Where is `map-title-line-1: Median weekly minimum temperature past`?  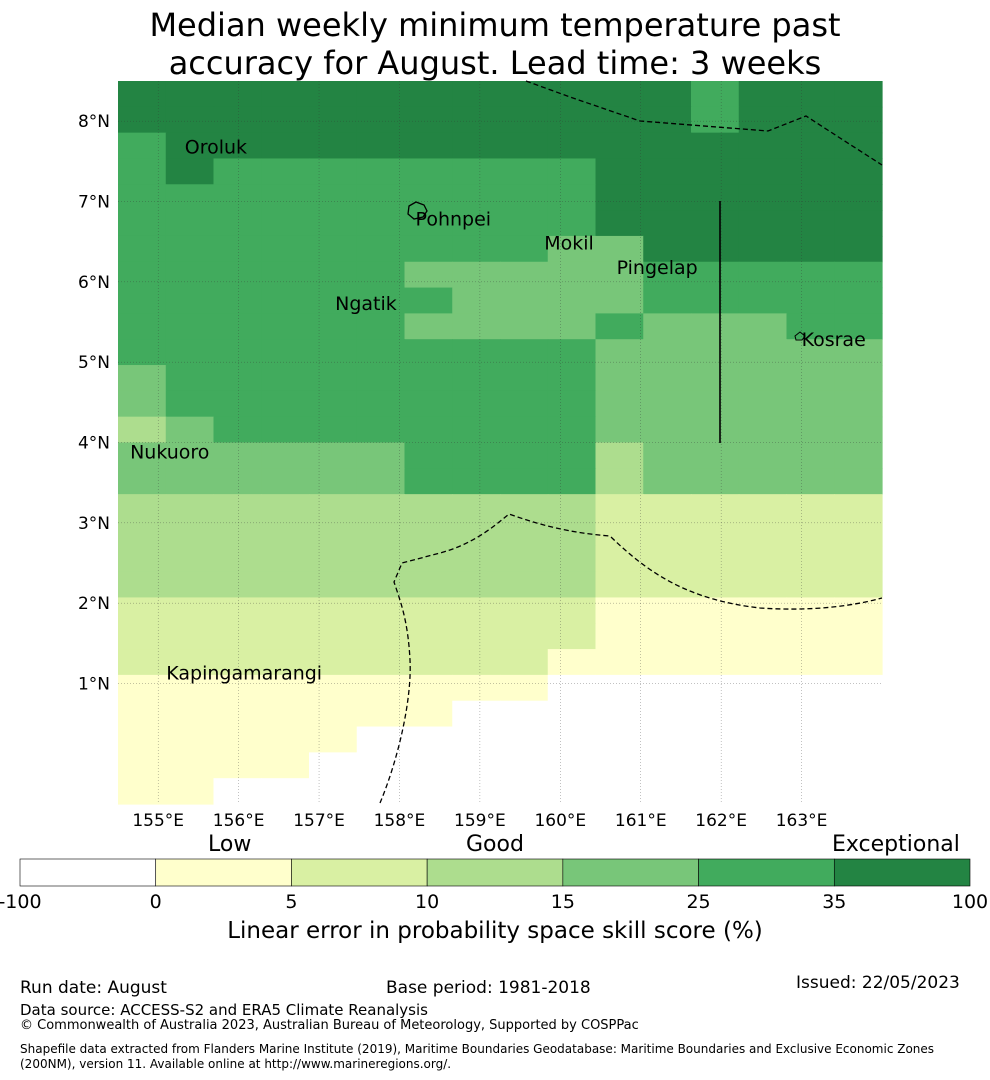
map-title-line-1: Median weekly minimum temperature past is located at coordinates (495, 25).